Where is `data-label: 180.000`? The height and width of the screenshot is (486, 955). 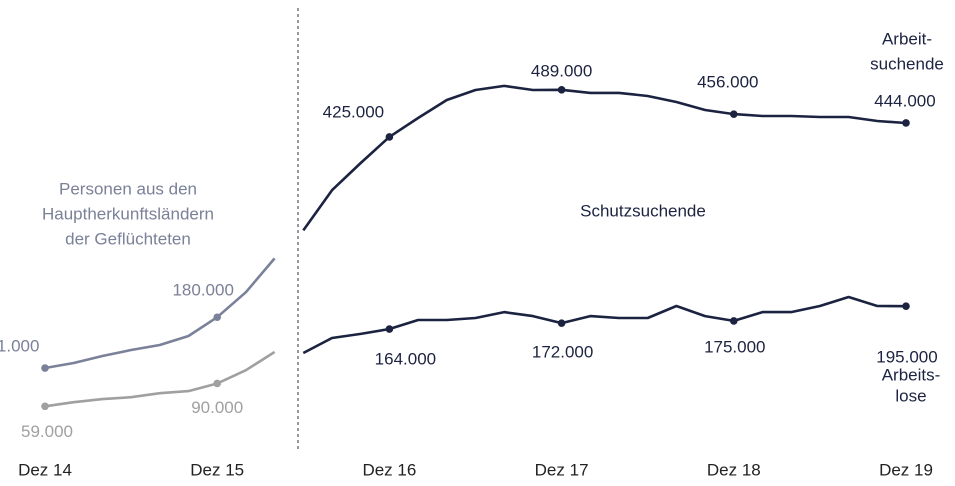 data-label: 180.000 is located at coordinates (202, 290).